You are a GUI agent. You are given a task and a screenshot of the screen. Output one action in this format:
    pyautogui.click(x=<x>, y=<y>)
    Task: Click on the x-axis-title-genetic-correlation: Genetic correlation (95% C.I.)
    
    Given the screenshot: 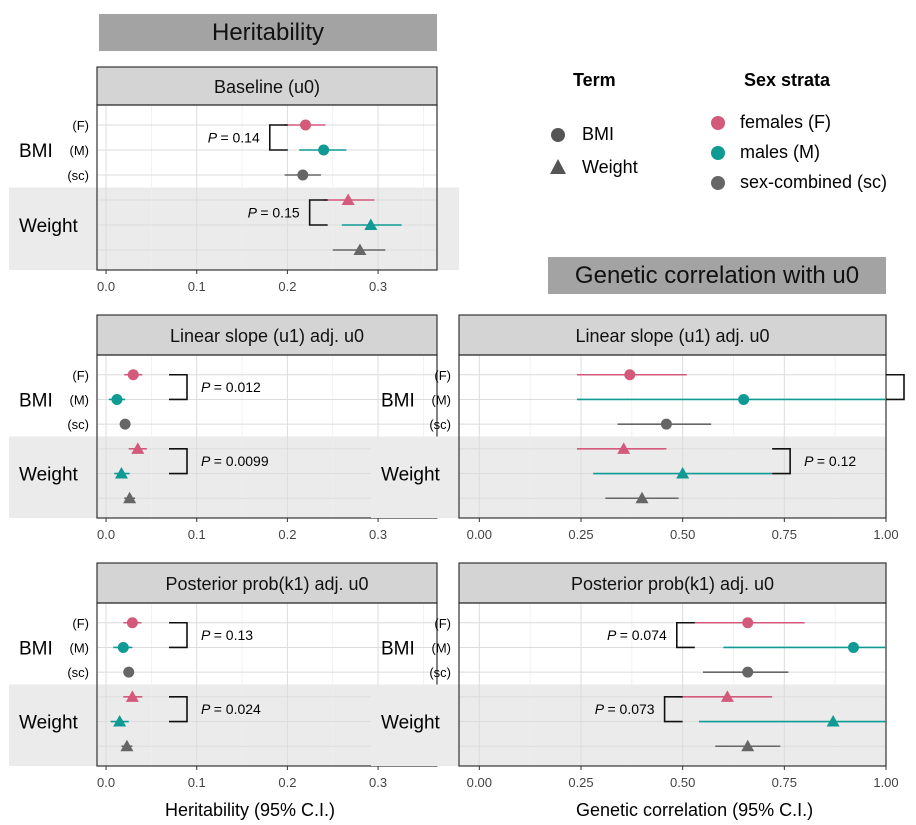 What is the action you would take?
    pyautogui.click(x=695, y=810)
    